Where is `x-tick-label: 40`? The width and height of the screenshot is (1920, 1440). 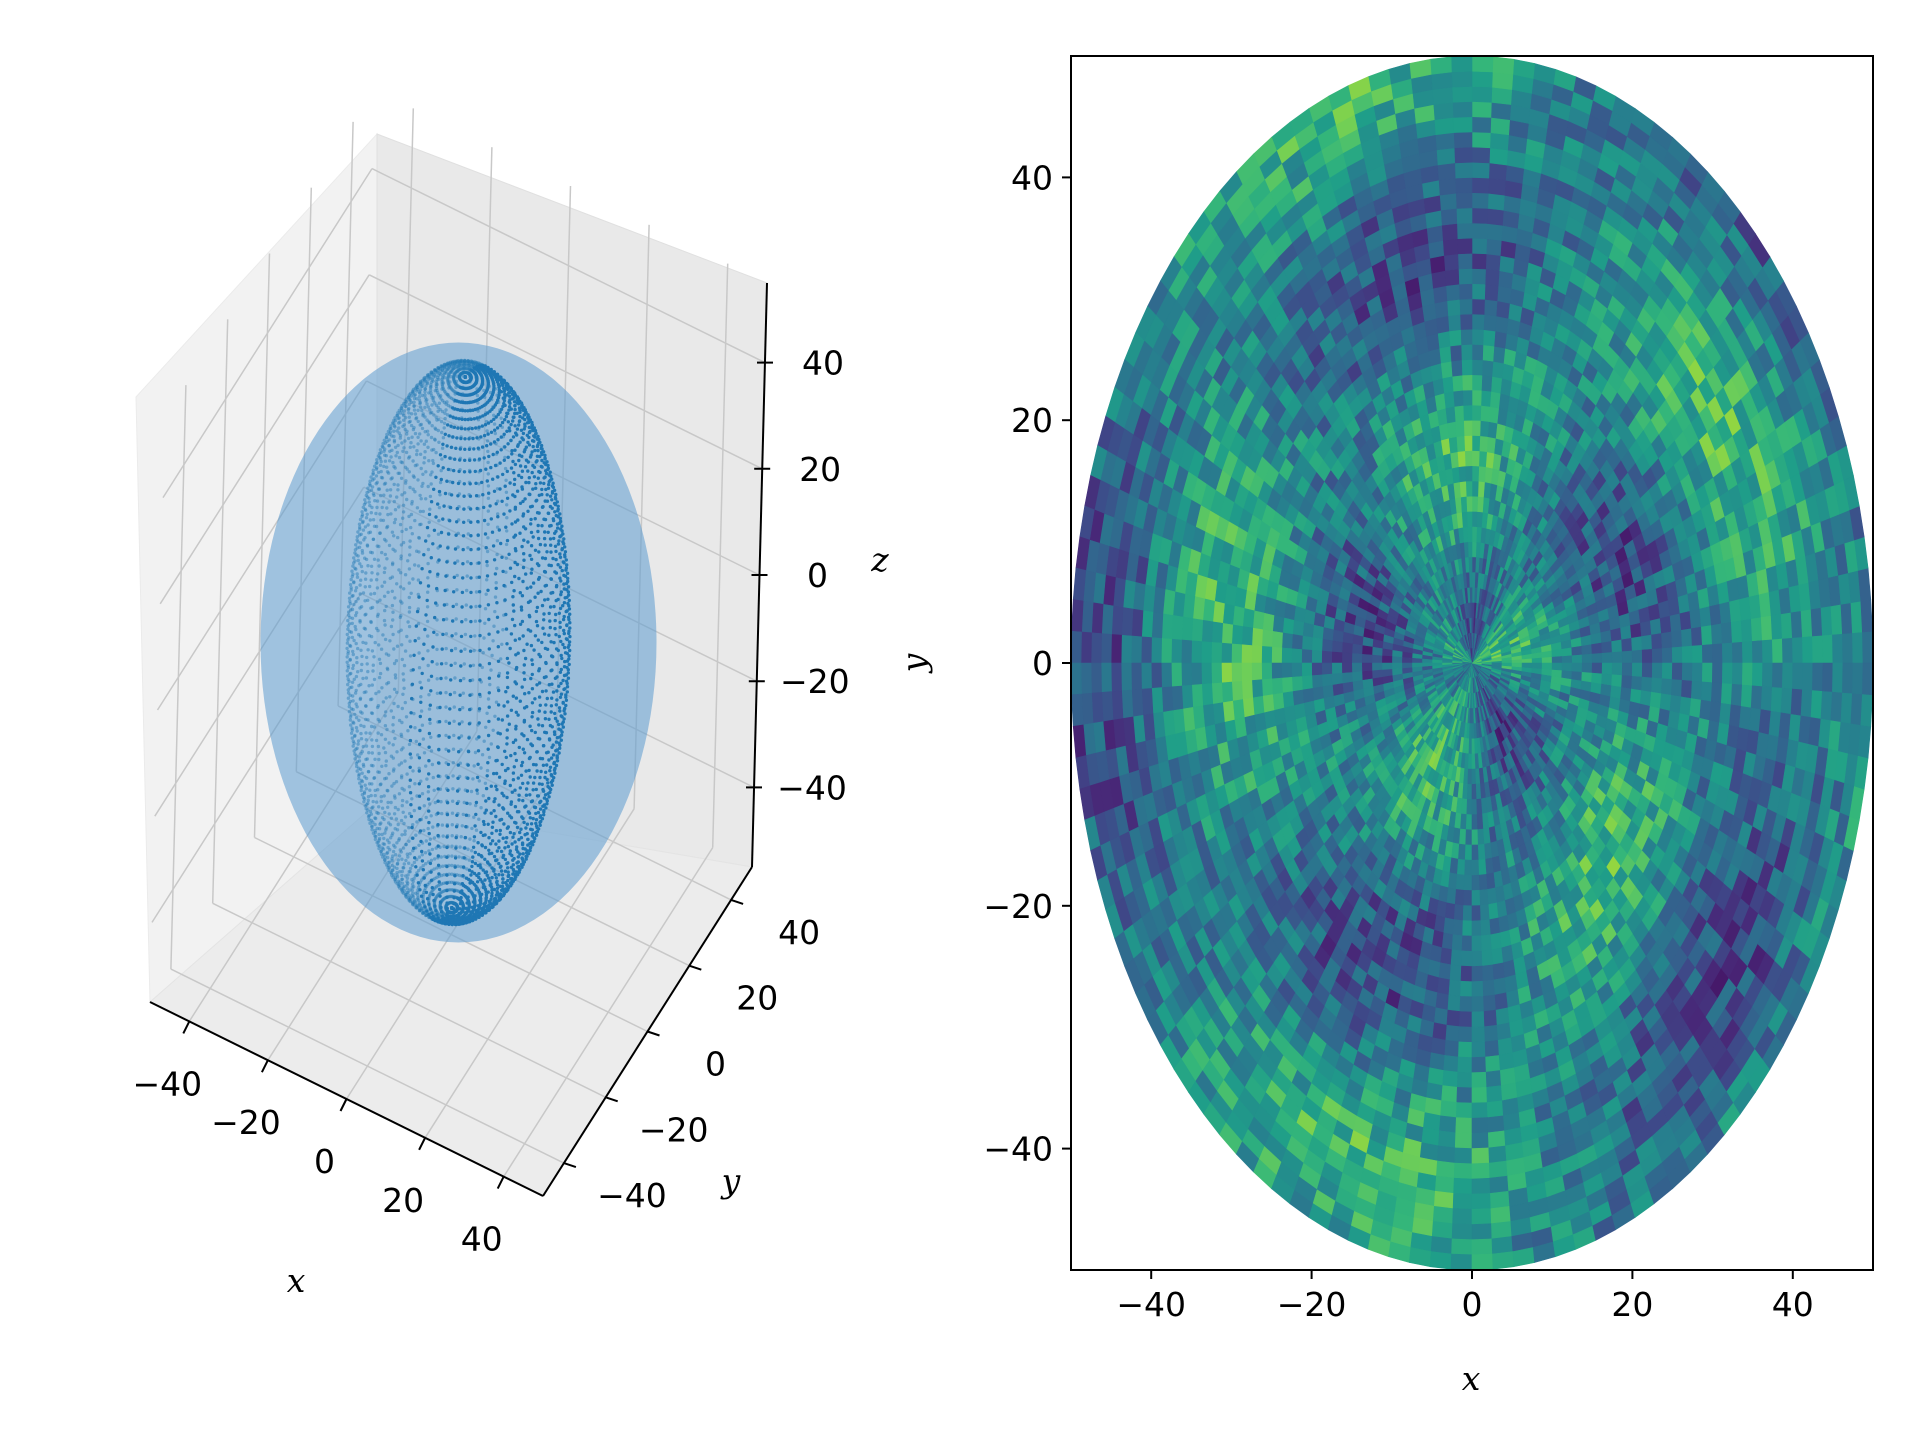 x-tick-label: 40 is located at coordinates (482, 1239).